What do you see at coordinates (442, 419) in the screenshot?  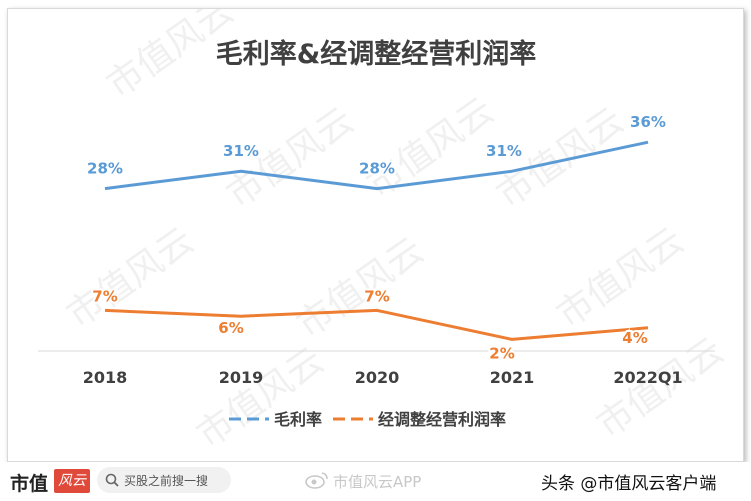 I see `legend-label-adjusted-op-margin: 经调整经营利润率` at bounding box center [442, 419].